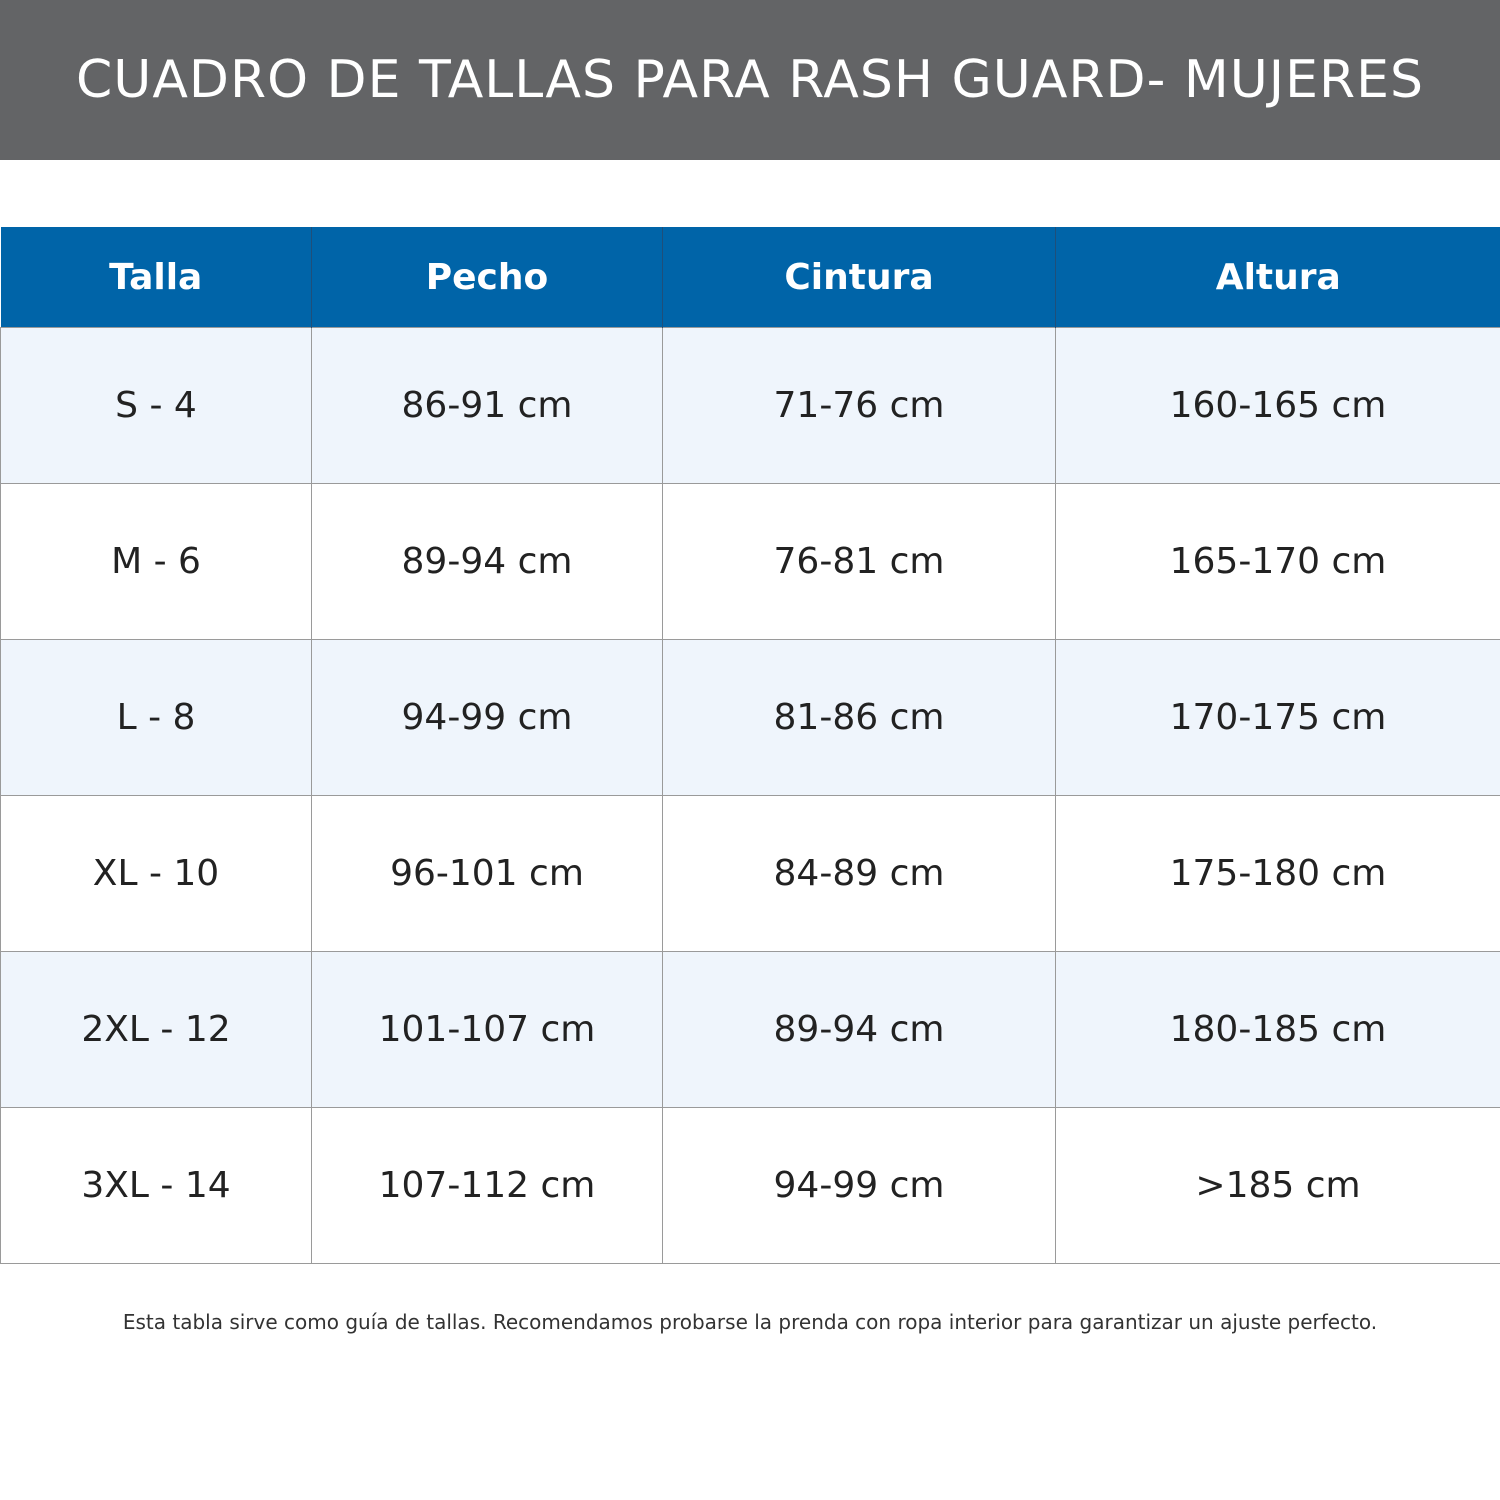  What do you see at coordinates (1277, 873) in the screenshot?
I see `cell-altura: 175-180 cm` at bounding box center [1277, 873].